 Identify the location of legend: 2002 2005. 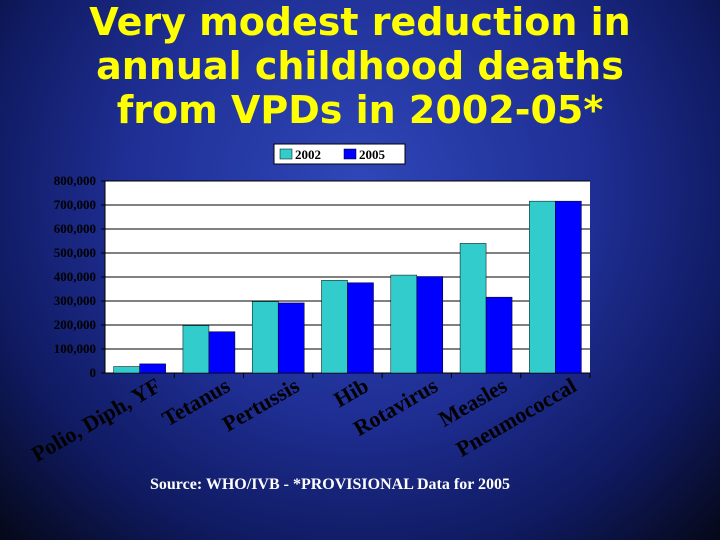
(339, 154).